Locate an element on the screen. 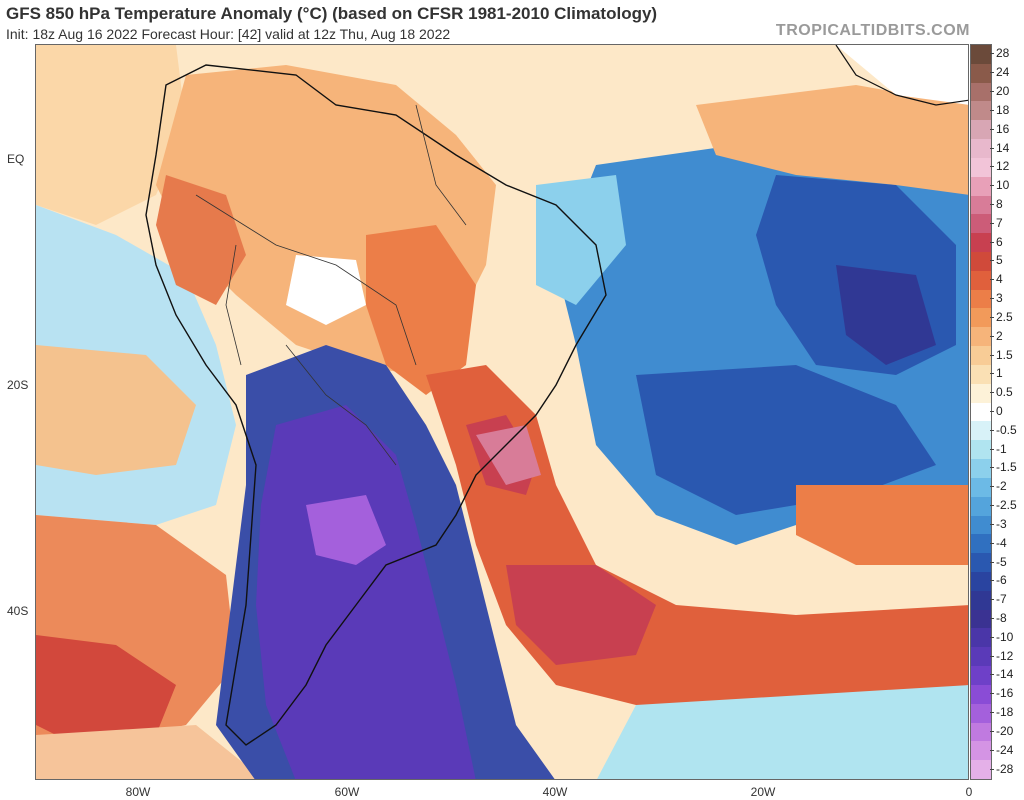  colorbar-label: 1.5 is located at coordinates (1004, 354).